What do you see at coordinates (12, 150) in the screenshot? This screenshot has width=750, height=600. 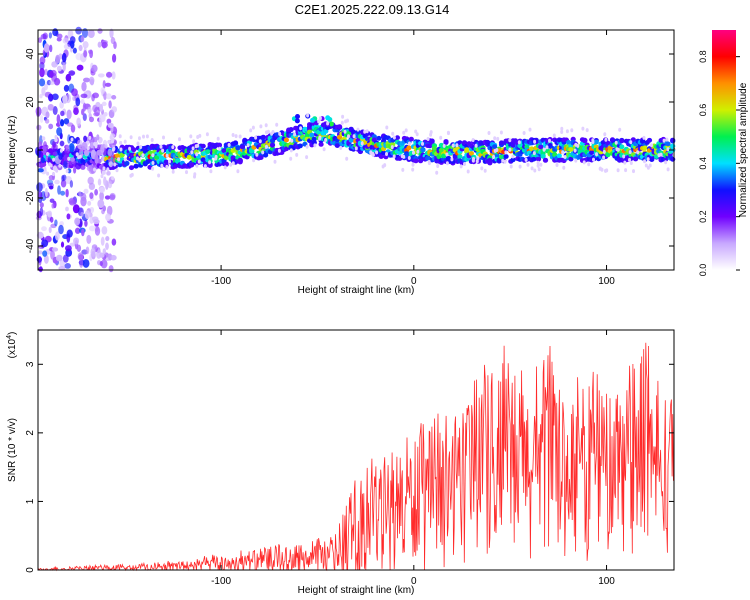 I see `spectrogram-ylabel: Frequency (Hz)` at bounding box center [12, 150].